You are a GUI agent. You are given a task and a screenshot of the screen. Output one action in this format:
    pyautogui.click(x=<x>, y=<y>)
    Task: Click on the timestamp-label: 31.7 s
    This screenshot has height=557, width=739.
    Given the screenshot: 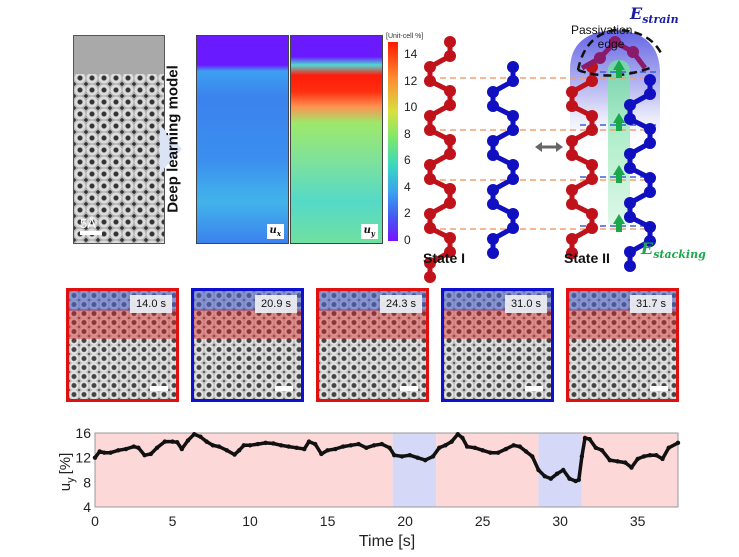 What is the action you would take?
    pyautogui.click(x=651, y=304)
    